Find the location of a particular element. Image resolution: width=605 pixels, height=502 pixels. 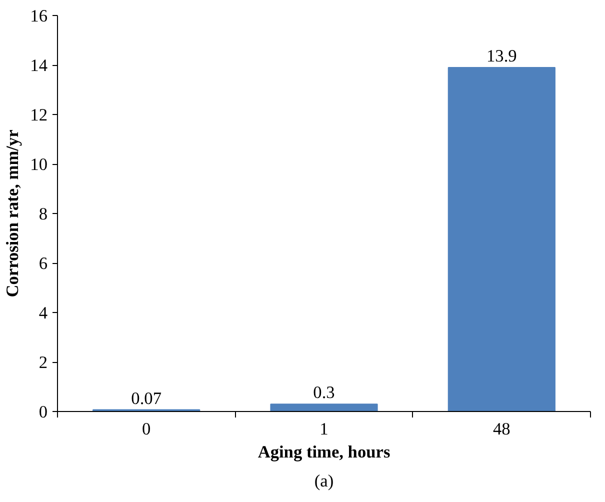

x-tick-label: 0 is located at coordinates (146, 429).